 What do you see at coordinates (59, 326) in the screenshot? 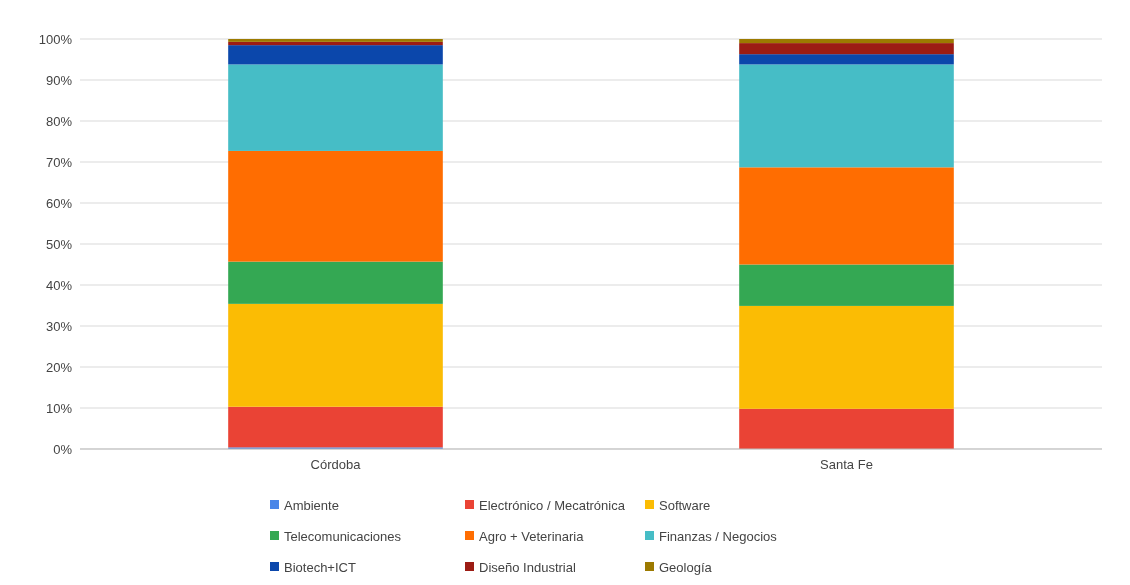
I see `y-tick-label: 30%` at bounding box center [59, 326].